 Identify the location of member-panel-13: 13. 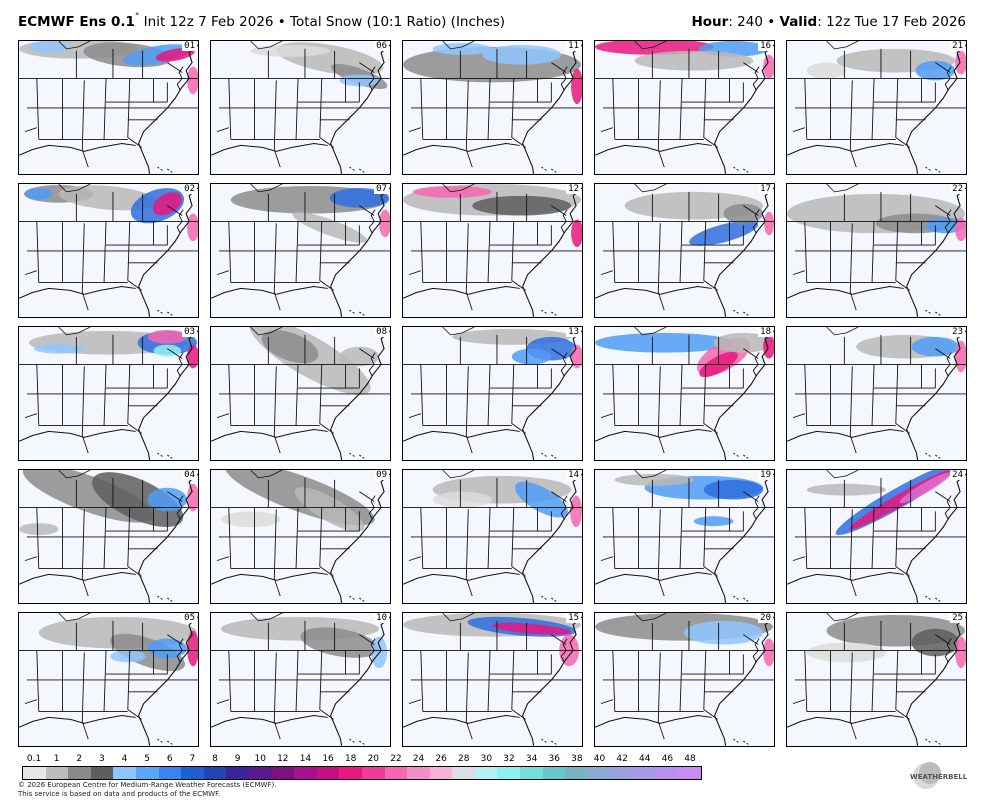
(492, 393).